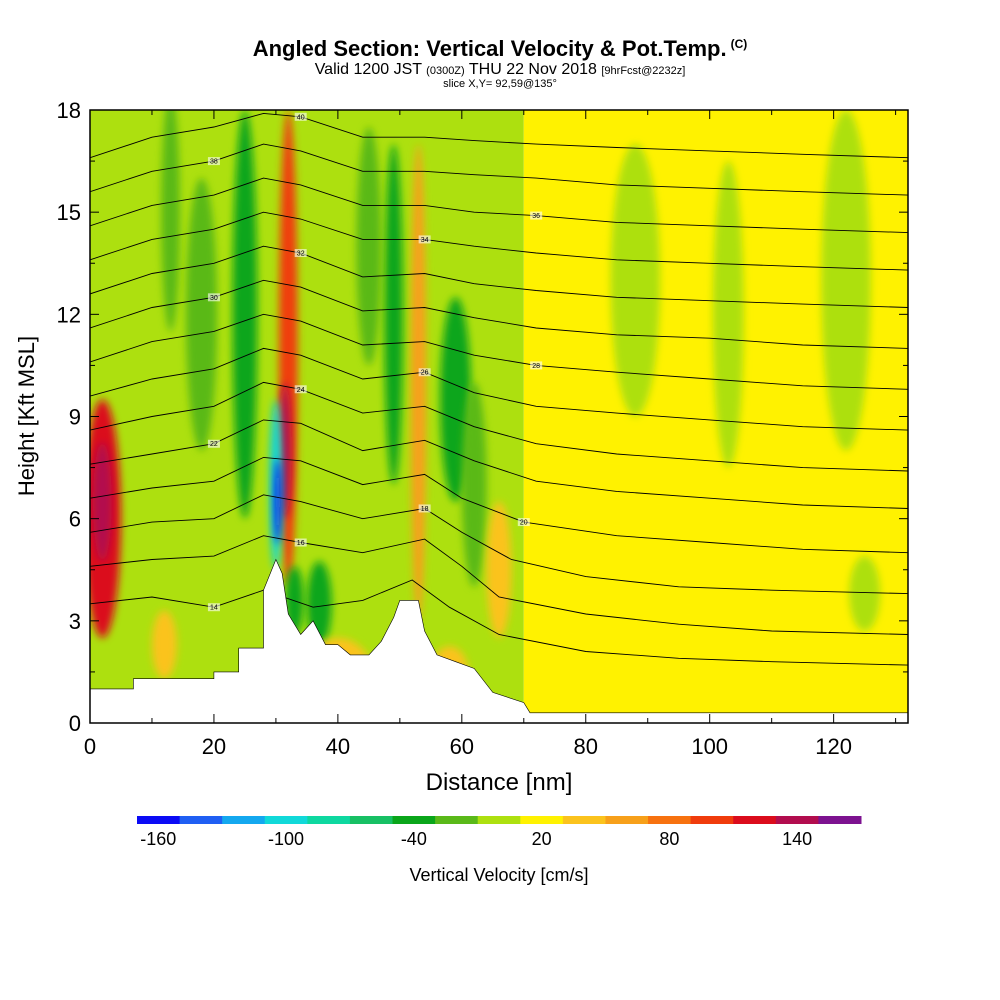  What do you see at coordinates (643, 71) in the screenshot?
I see `forecast-label: [9hrFcst@2232z]` at bounding box center [643, 71].